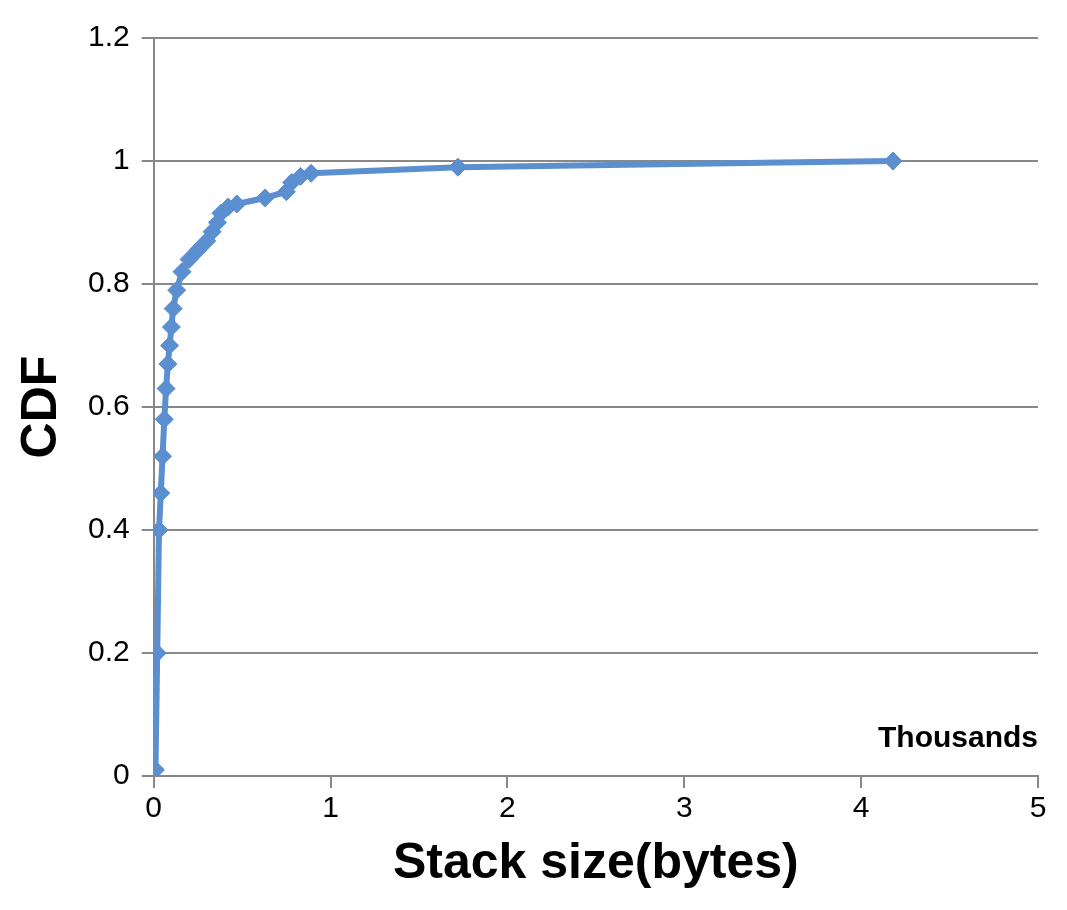  I want to click on annotation: Thousands, so click(957, 737).